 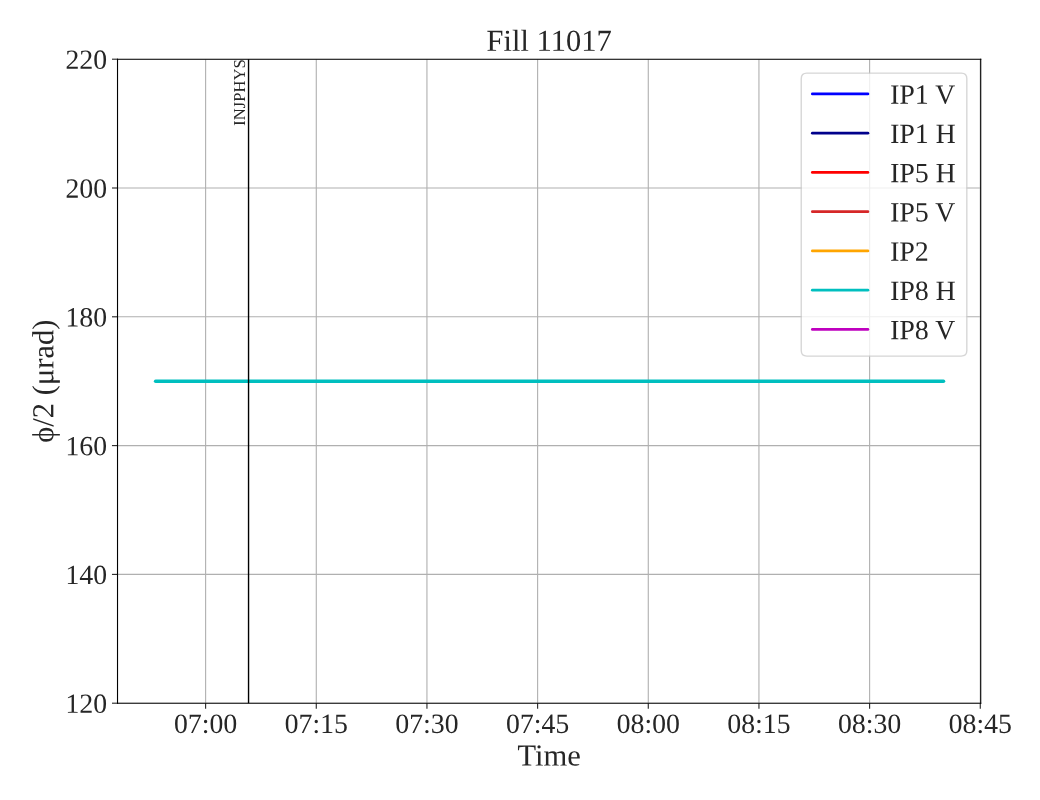 What do you see at coordinates (548, 755) in the screenshot?
I see `x-axis-title: Time` at bounding box center [548, 755].